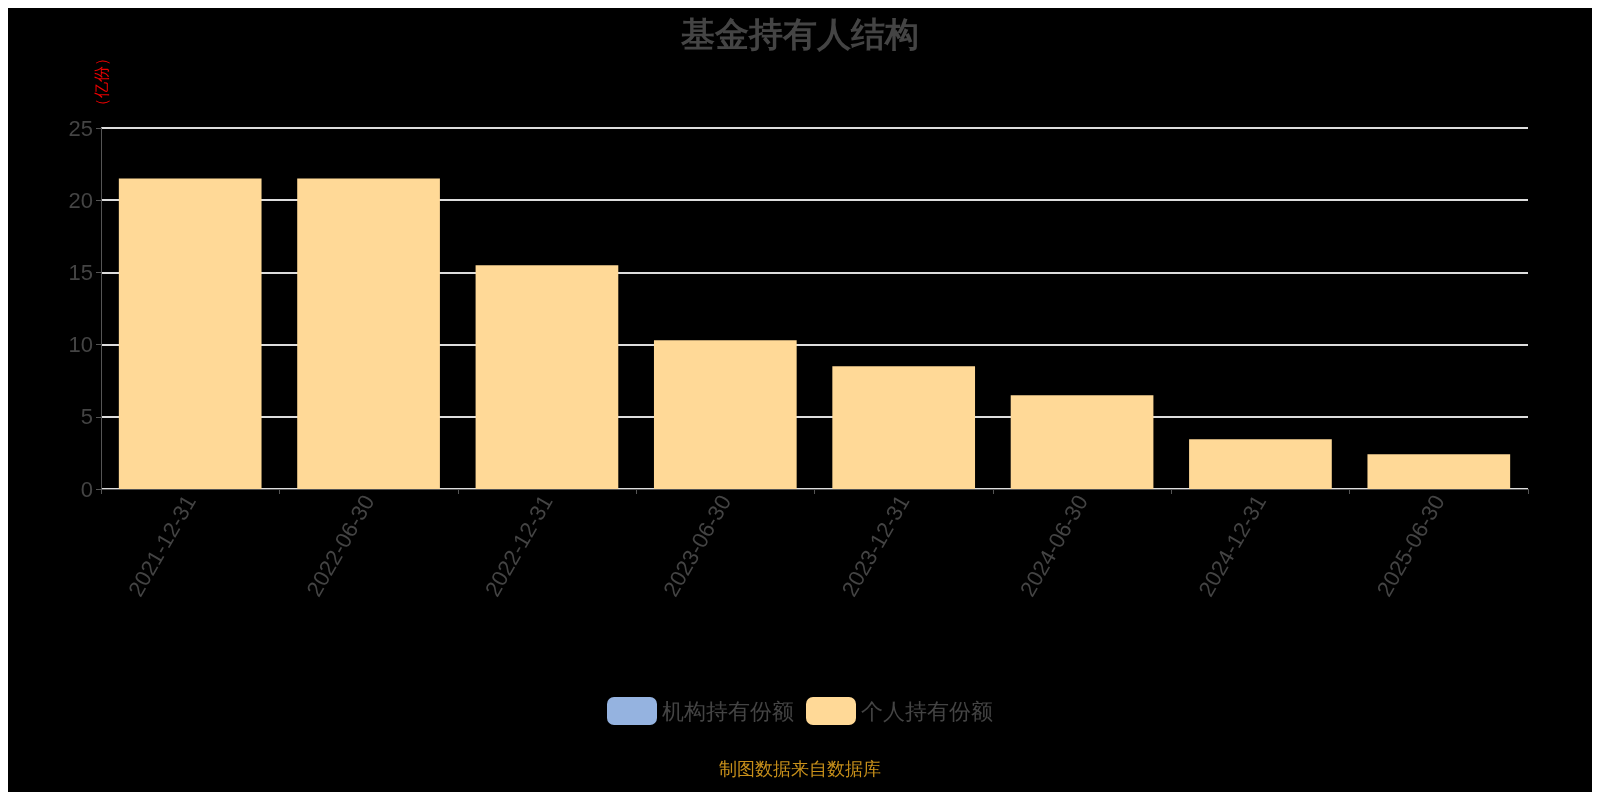  What do you see at coordinates (728, 711) in the screenshot?
I see `legend-label: 机构持有份额` at bounding box center [728, 711].